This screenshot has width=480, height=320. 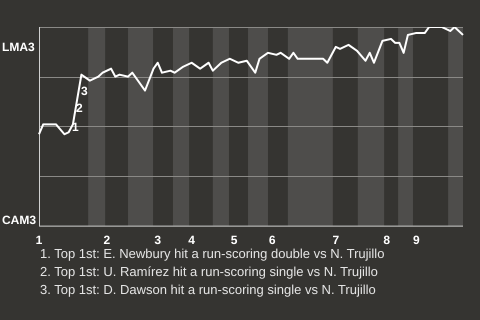 I want to click on x-tick-label: 6, so click(x=272, y=240).